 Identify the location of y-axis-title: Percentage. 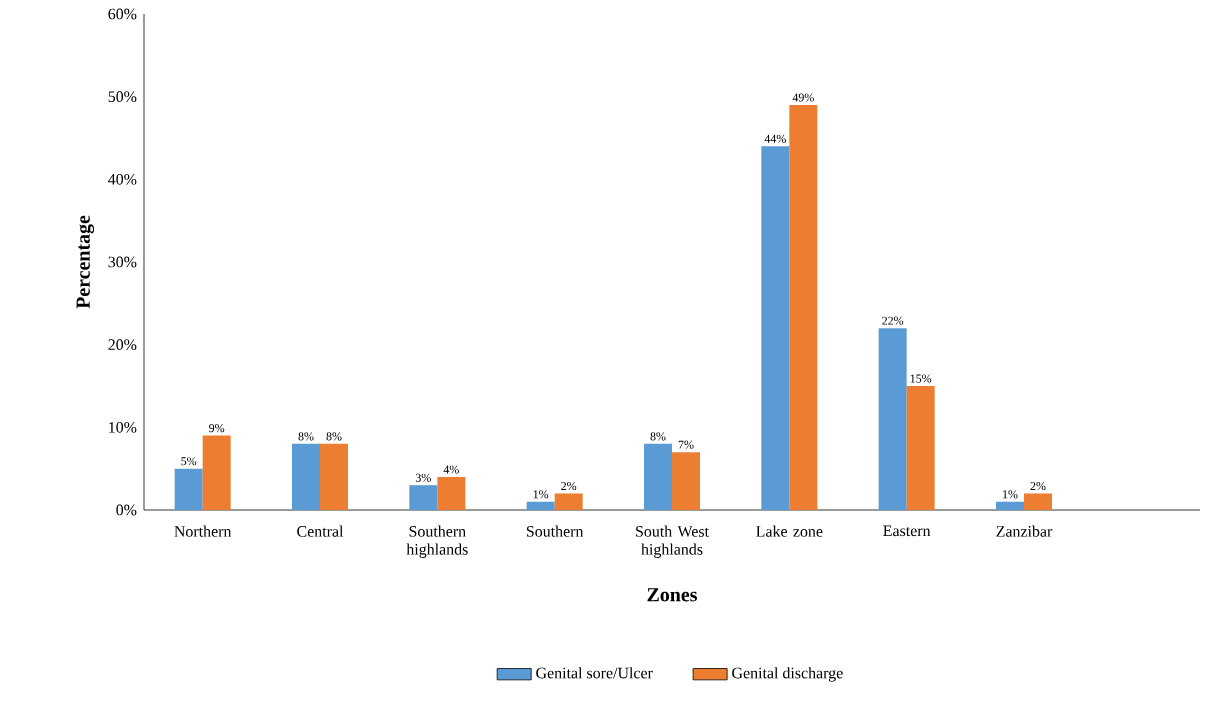
(85, 262).